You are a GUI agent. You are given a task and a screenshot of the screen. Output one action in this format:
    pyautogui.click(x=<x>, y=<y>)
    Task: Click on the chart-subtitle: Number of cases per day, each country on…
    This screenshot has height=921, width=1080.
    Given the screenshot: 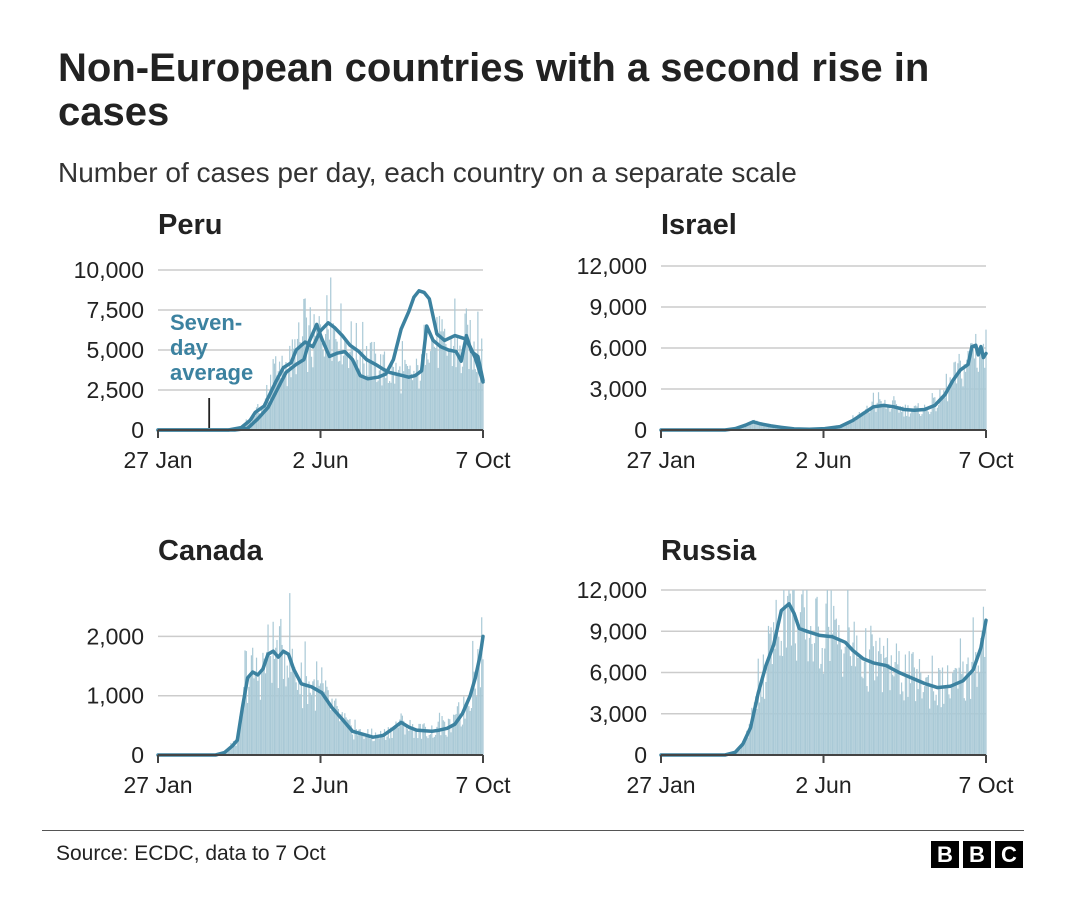 What is the action you would take?
    pyautogui.click(x=427, y=172)
    